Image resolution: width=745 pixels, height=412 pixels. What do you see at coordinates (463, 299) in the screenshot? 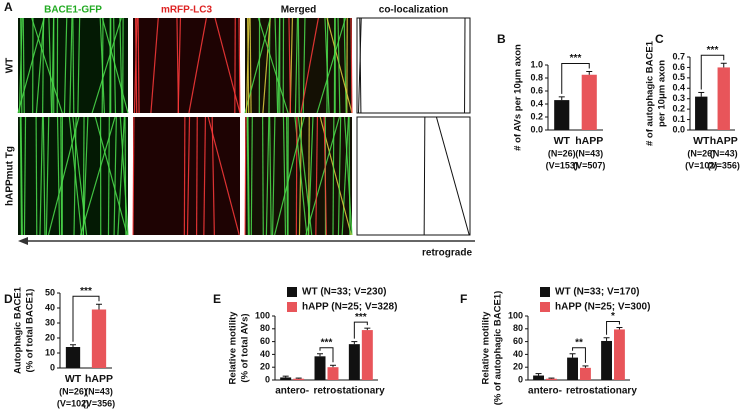
I see `panel-letter: F` at bounding box center [463, 299].